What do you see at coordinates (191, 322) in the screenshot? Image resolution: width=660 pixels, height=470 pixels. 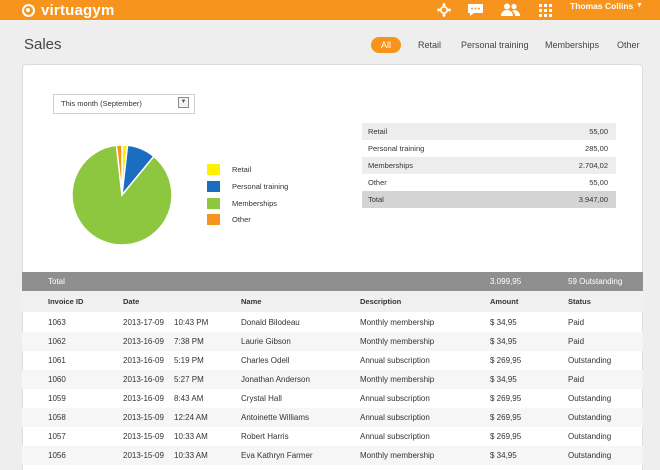 I see `invoice-time: 10:43 PM` at bounding box center [191, 322].